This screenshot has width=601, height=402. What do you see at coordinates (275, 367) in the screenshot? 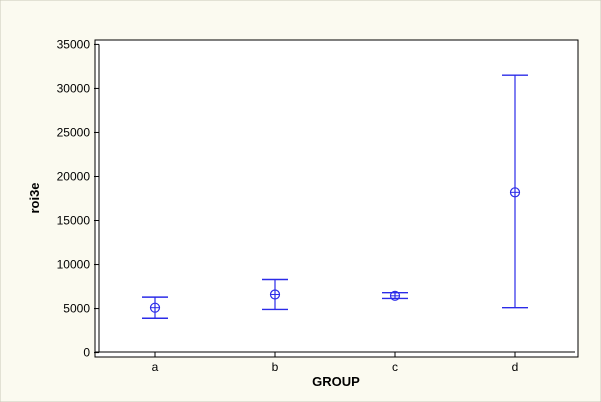
I see `x-tick-label: b` at bounding box center [275, 367].